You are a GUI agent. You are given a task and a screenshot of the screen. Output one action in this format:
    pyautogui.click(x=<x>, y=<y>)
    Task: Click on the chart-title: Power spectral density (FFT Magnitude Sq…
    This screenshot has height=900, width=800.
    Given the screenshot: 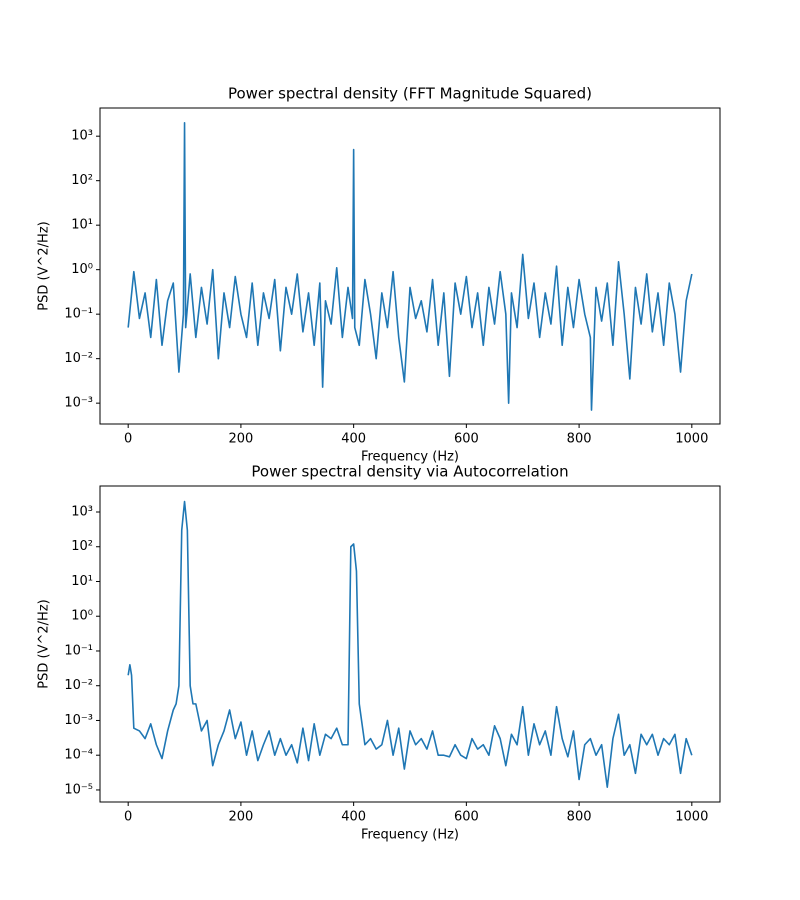 What is the action you would take?
    pyautogui.click(x=410, y=94)
    